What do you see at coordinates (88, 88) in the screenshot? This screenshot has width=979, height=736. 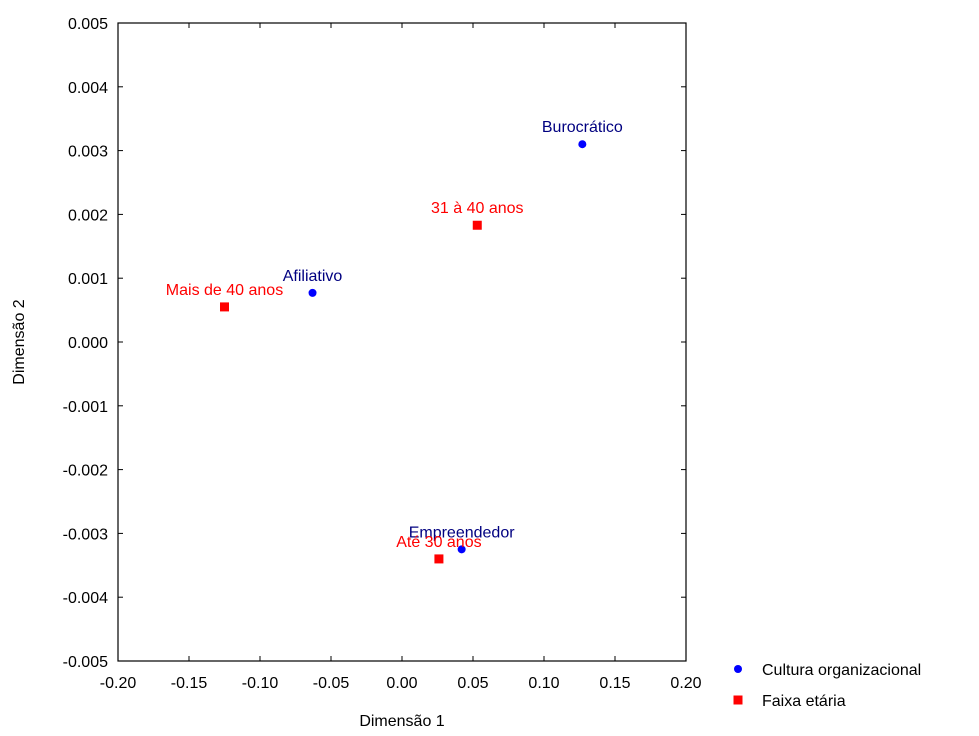 I see `y-tick-label: 0.004` at bounding box center [88, 88].